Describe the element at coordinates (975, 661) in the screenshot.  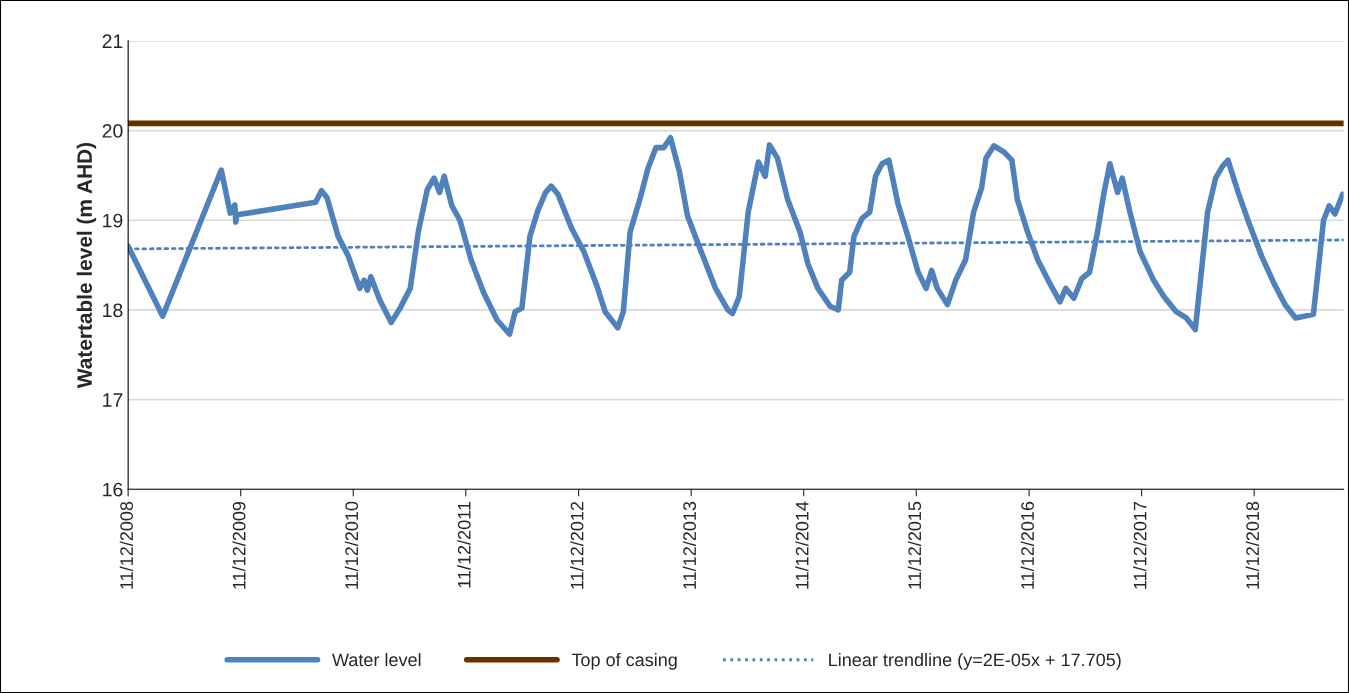
I see `legend-label: Linear trendline (y=2E-05x + 17.705)` at that location.